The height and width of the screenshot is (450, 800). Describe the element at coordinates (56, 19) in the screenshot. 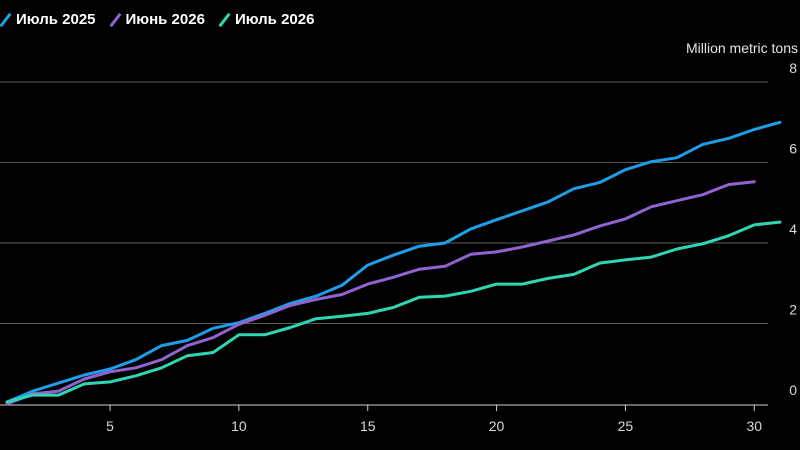

I see `legend-label-july-2025: Июль 2025` at that location.